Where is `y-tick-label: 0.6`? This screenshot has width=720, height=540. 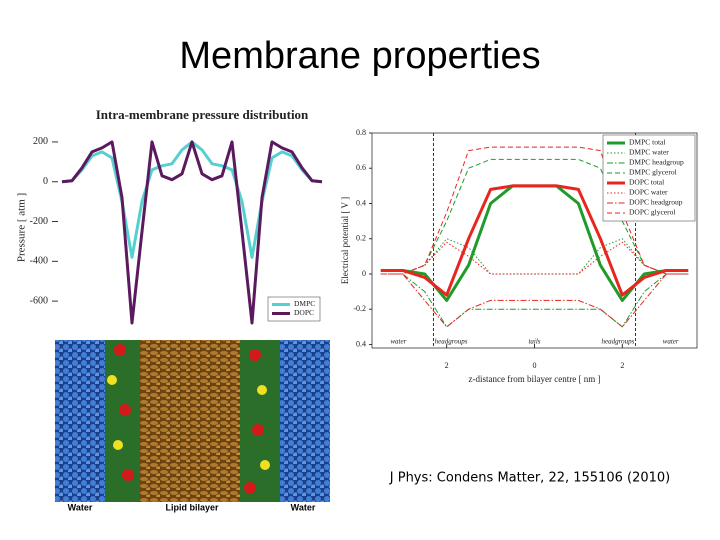 y-tick-label: 0.6 is located at coordinates (361, 167).